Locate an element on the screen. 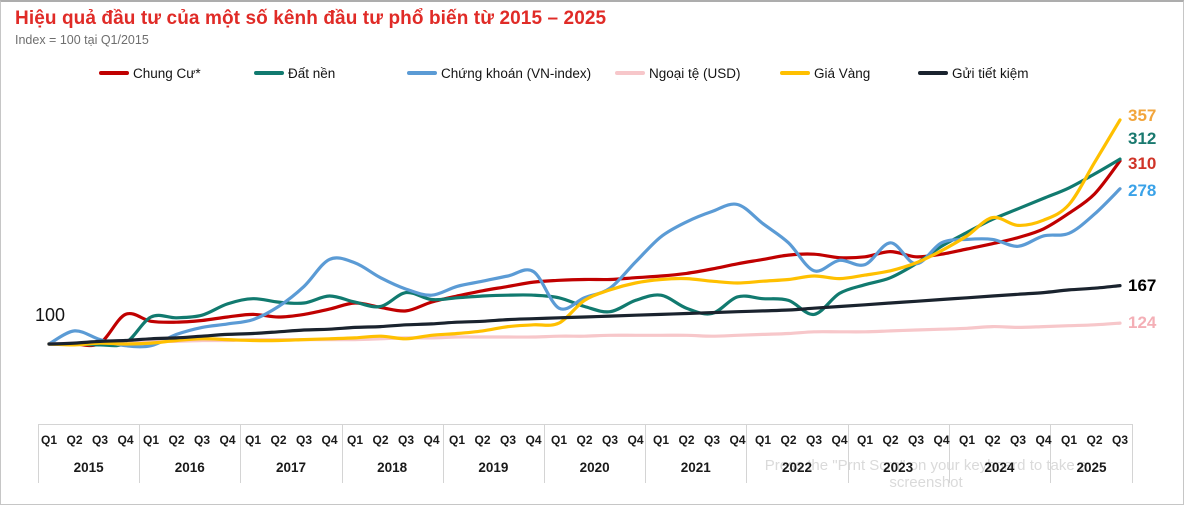  quarter-label-2022-Q2: Q2 is located at coordinates (788, 440).